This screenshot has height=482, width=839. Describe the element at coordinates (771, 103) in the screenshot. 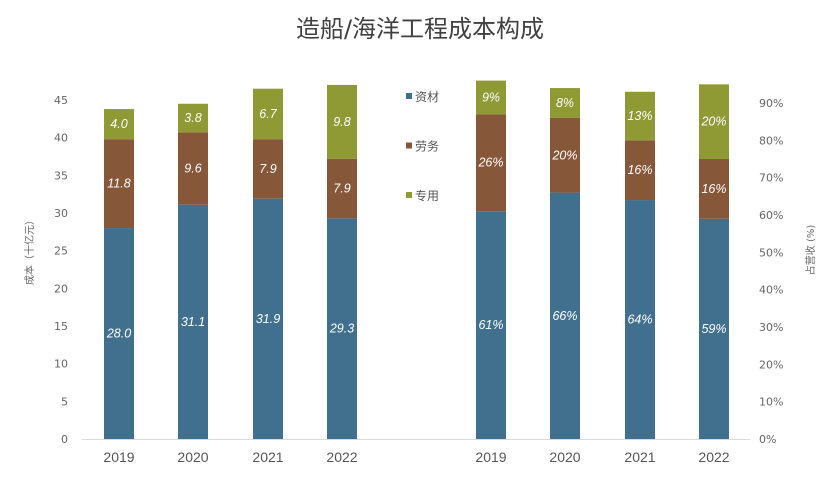

I see `y-tick-label: 90%` at that location.